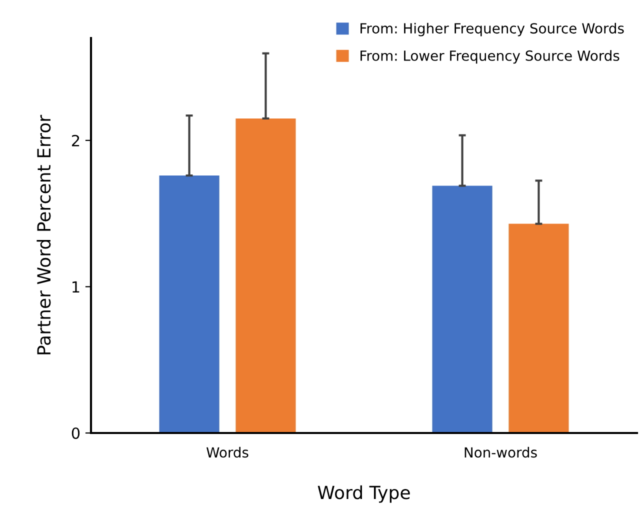  I want to click on legend-label: From: Lower Frequency Source Words, so click(490, 57).